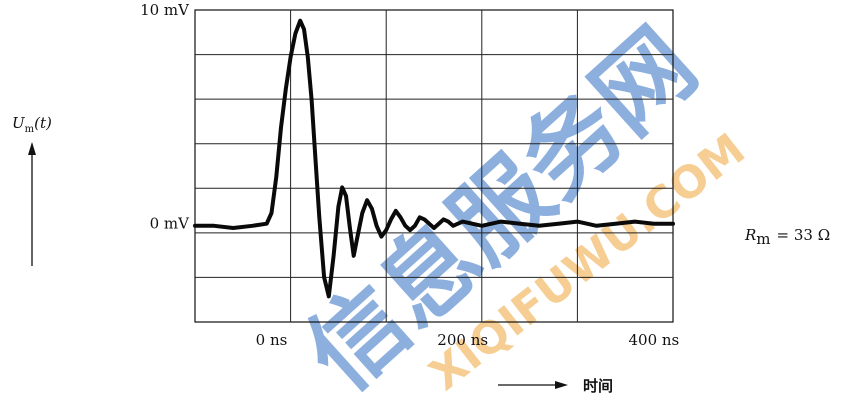 The image size is (848, 400). Describe the element at coordinates (804, 235) in the screenshot. I see `annotation-rest: = 33 Ω` at that location.